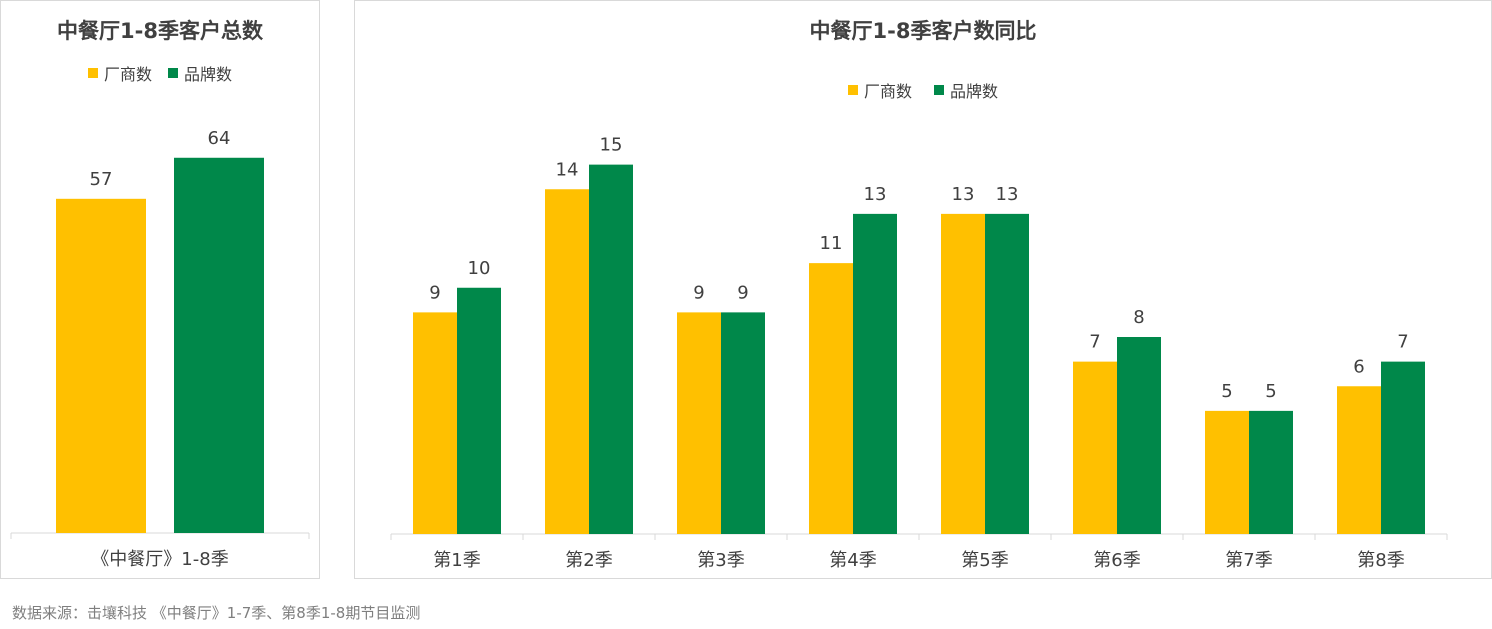  What do you see at coordinates (852, 560) in the screenshot?
I see `x-tick-label: 第4季` at bounding box center [852, 560].